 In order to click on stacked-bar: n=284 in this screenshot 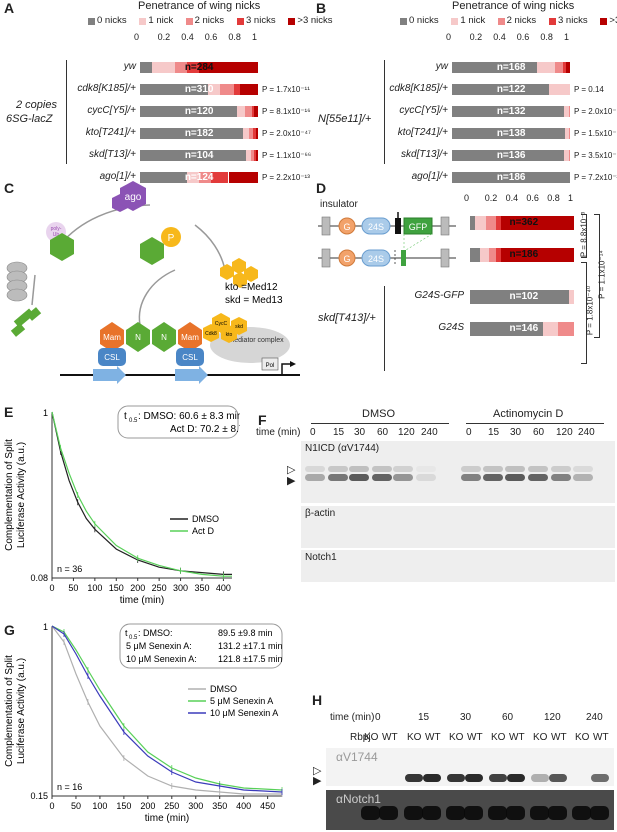, I will do `click(199, 67)`.